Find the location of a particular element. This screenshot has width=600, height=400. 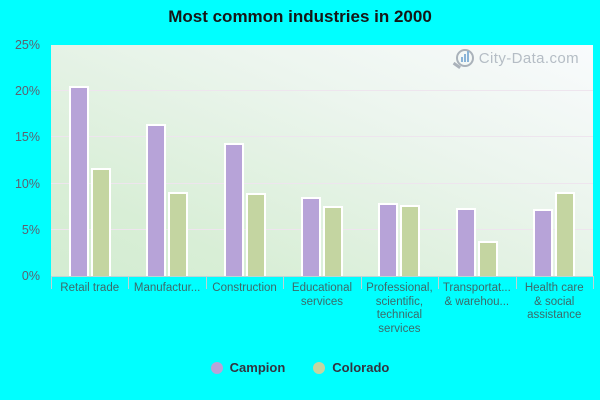

legend-label: Campion is located at coordinates (257, 367).